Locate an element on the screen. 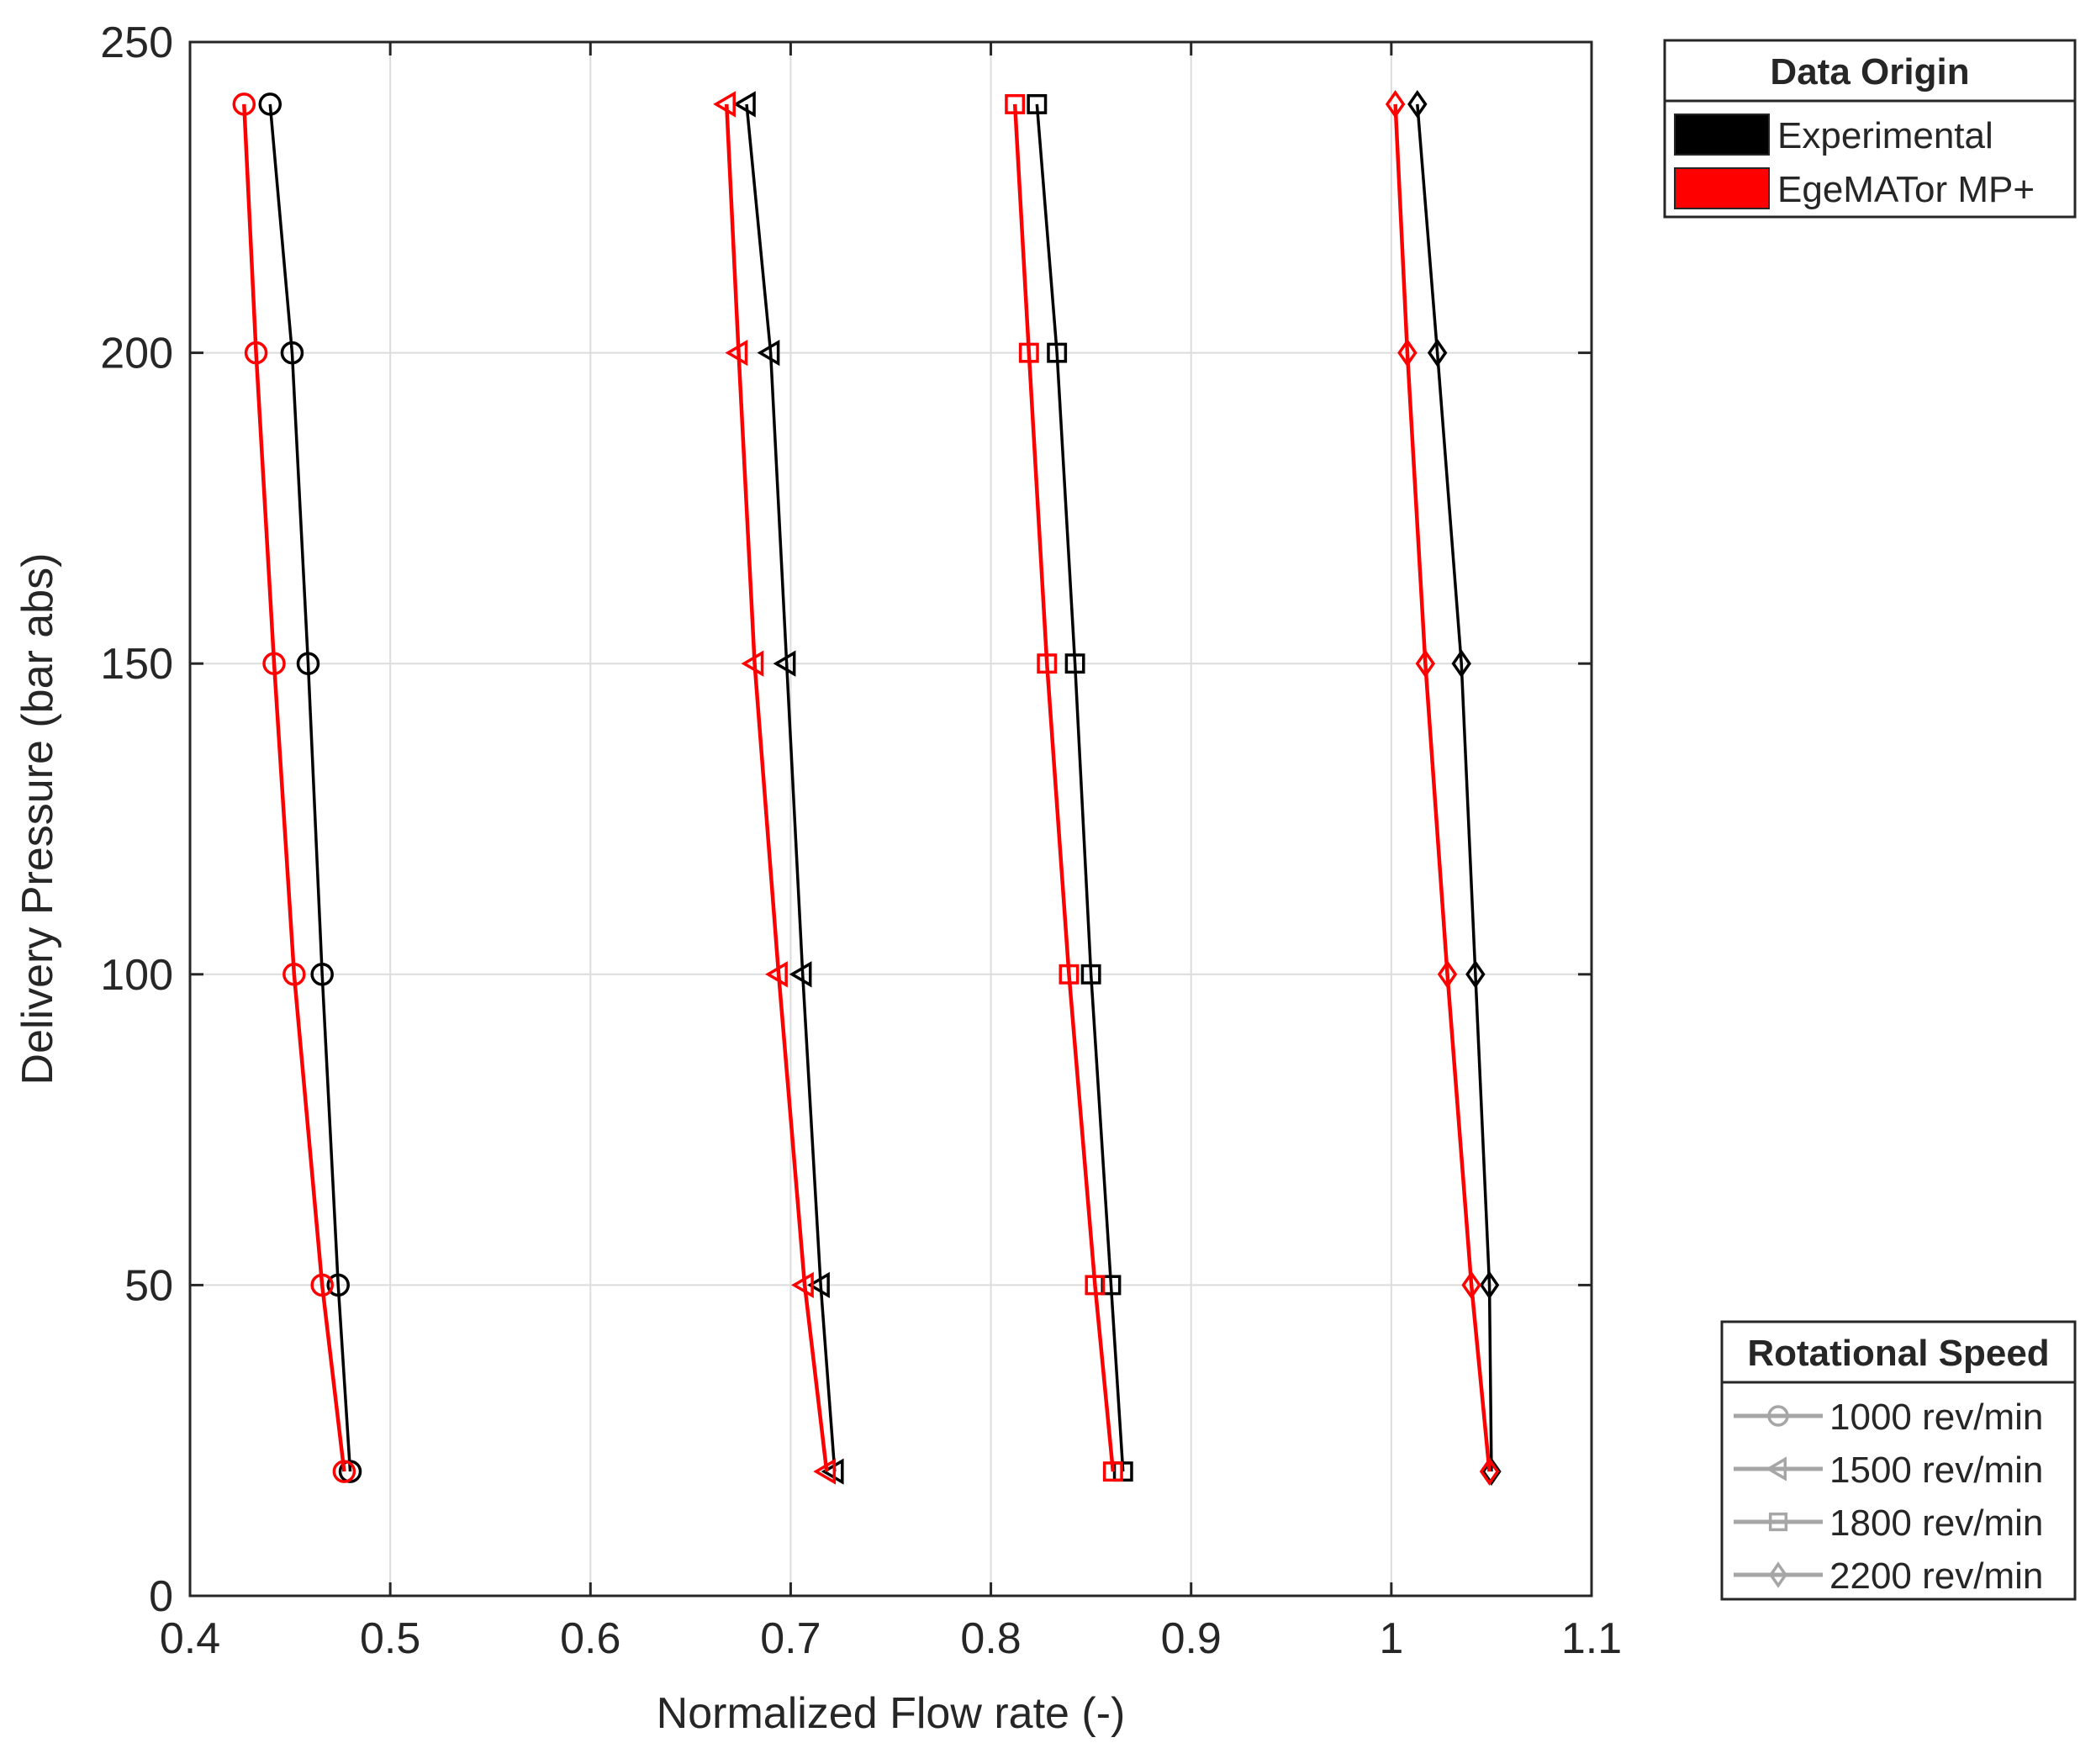 Image resolution: width=2096 pixels, height=1764 pixels. legend-label-1000: 1000 rev/min is located at coordinates (1936, 1417).